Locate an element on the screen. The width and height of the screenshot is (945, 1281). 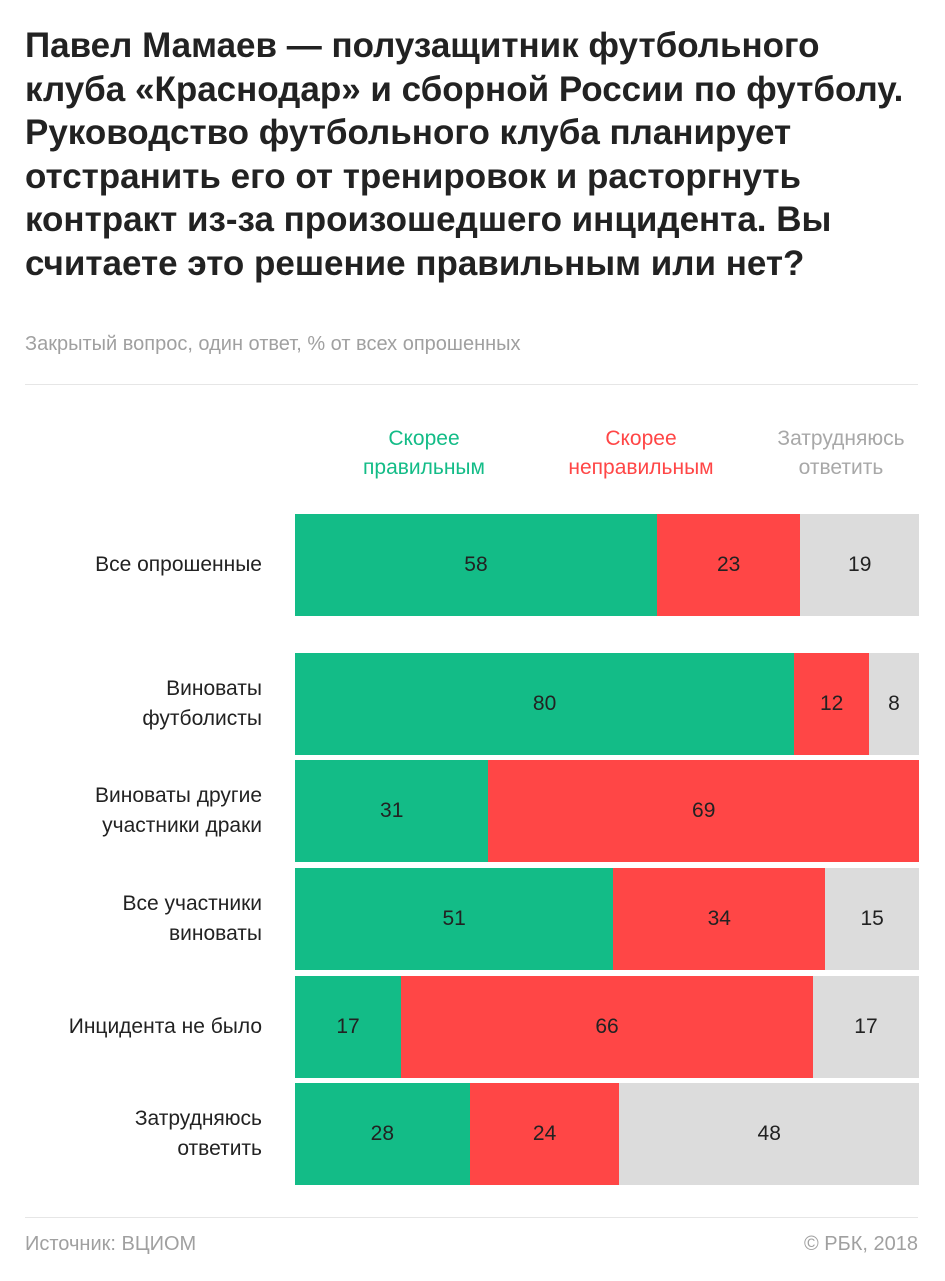
category-label-line: виноваты is located at coordinates (215, 933).